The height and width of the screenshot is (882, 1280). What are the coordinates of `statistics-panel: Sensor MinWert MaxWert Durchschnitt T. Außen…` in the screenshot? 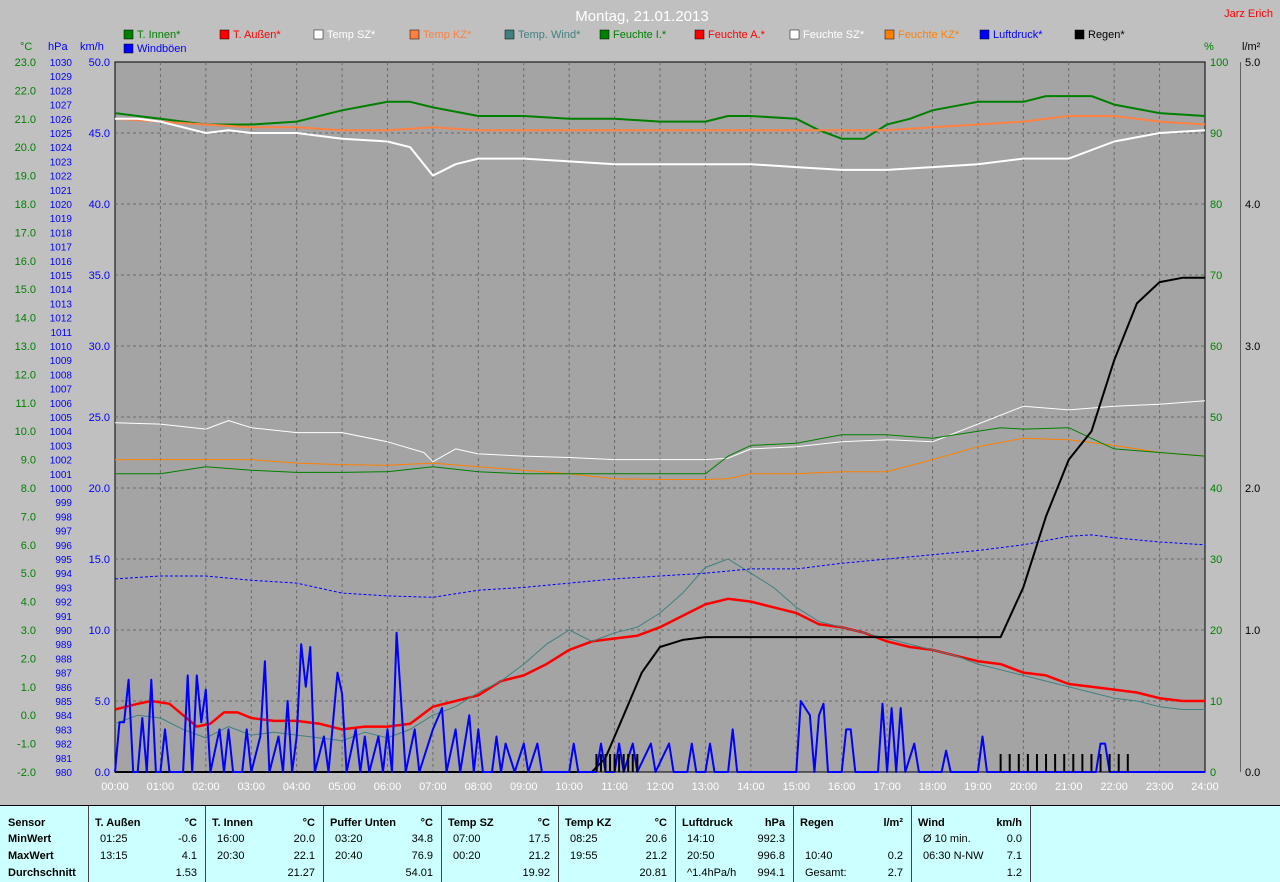 It's located at (640, 843).